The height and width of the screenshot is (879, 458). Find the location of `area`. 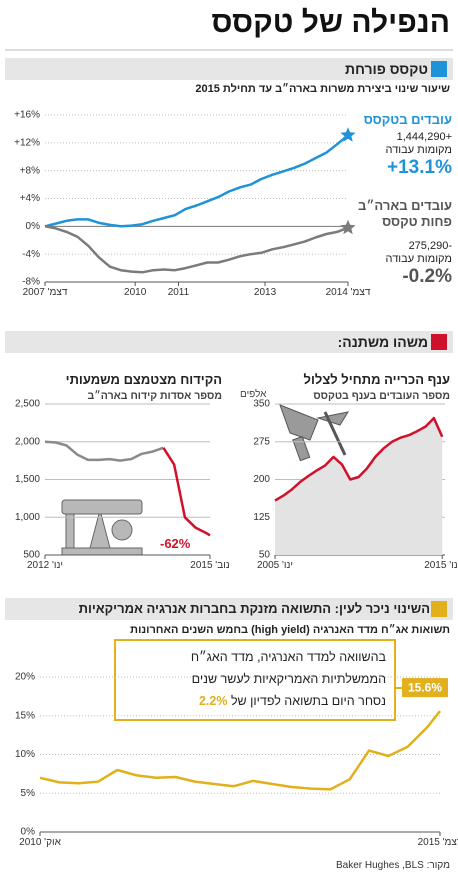

area is located at coordinates (359, 486).